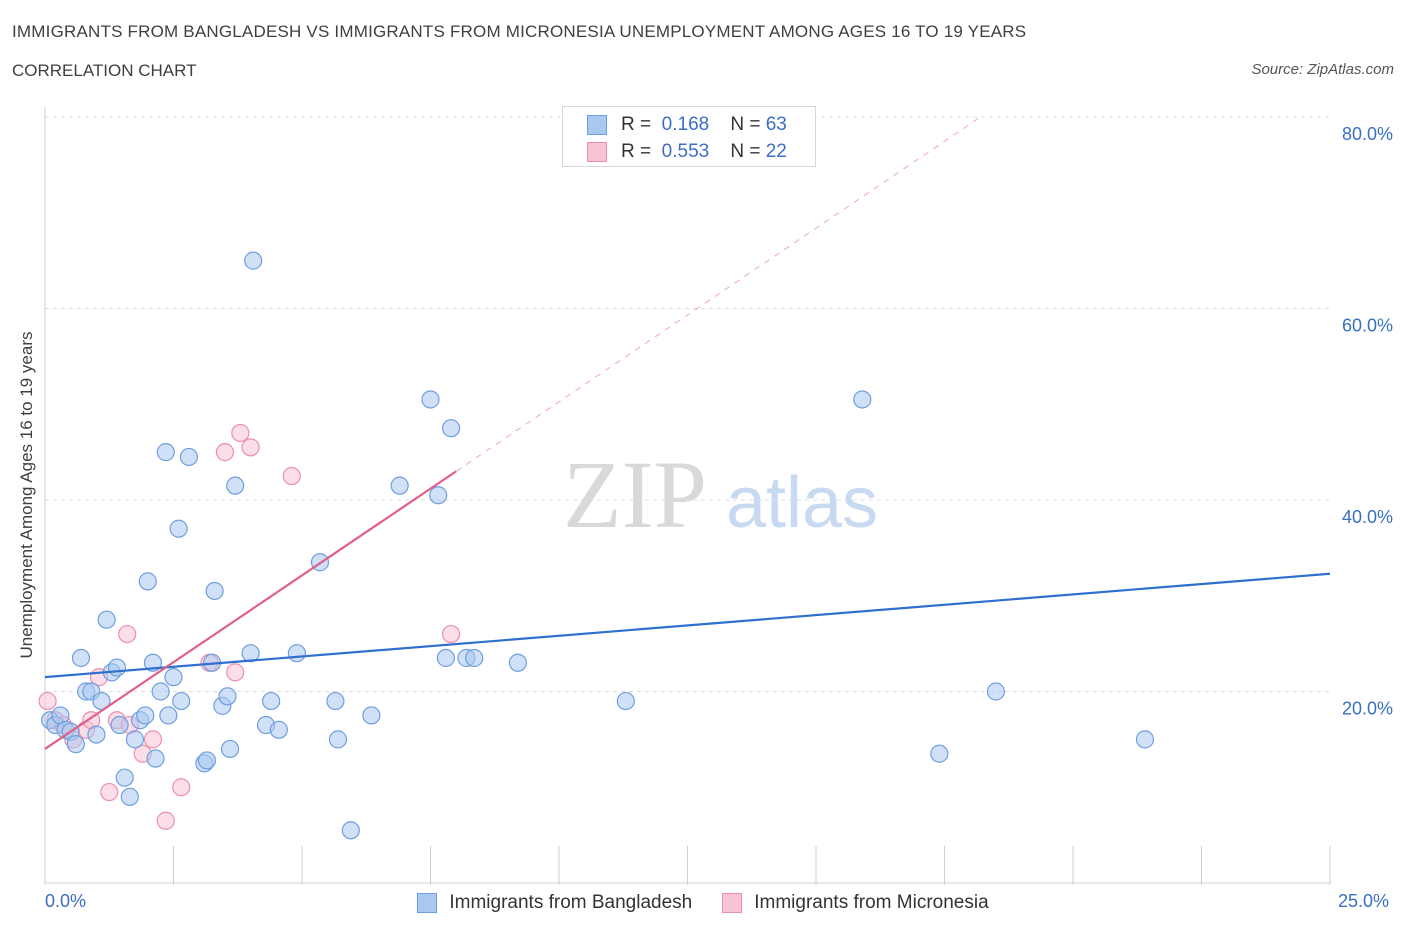  Describe the element at coordinates (571, 902) in the screenshot. I see `legend-label-bangladesh: Immigrants from Bangladesh` at that location.